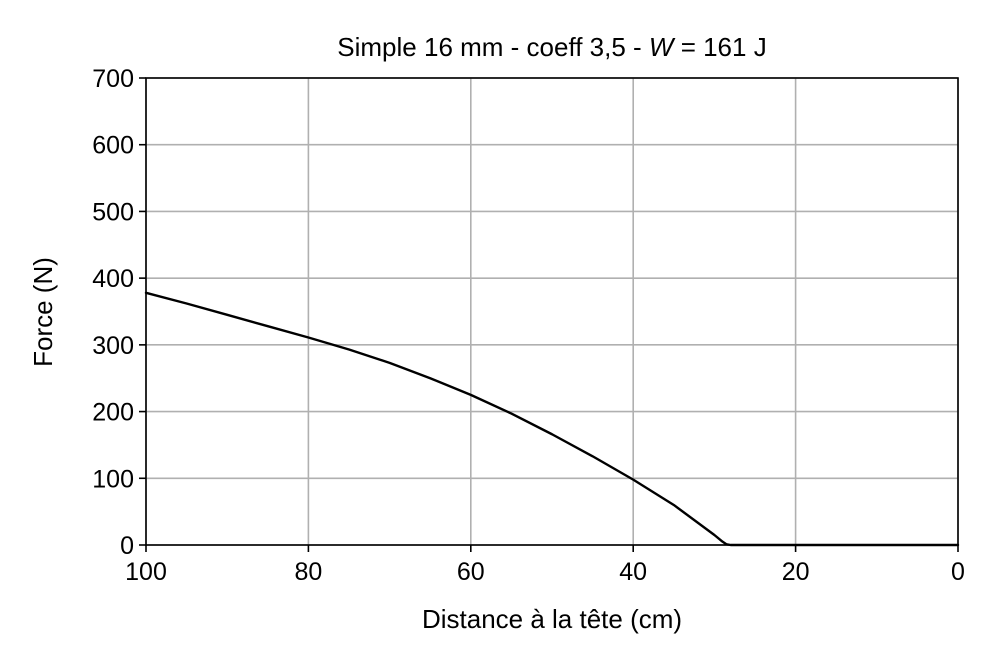 This screenshot has width=1000, height=666. Describe the element at coordinates (493, 47) in the screenshot. I see `chart-title-prefix: Simple 16 mm - coeff 3,5 -` at that location.